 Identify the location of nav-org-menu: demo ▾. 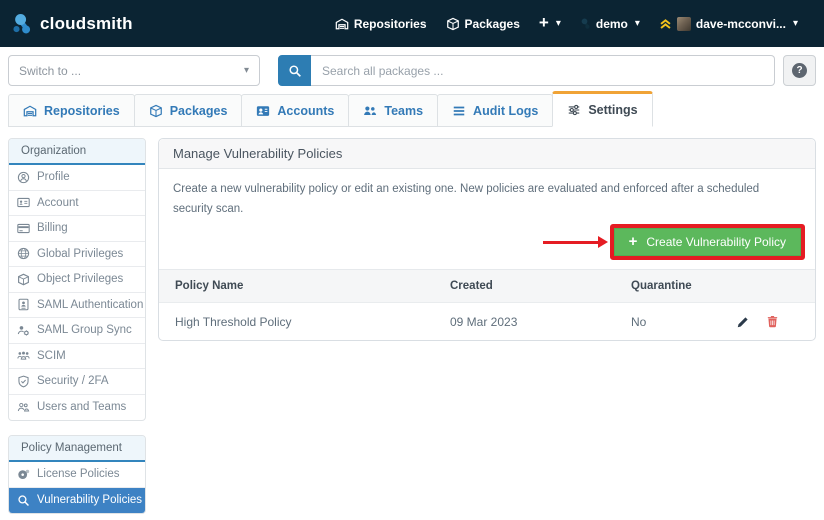
(610, 24).